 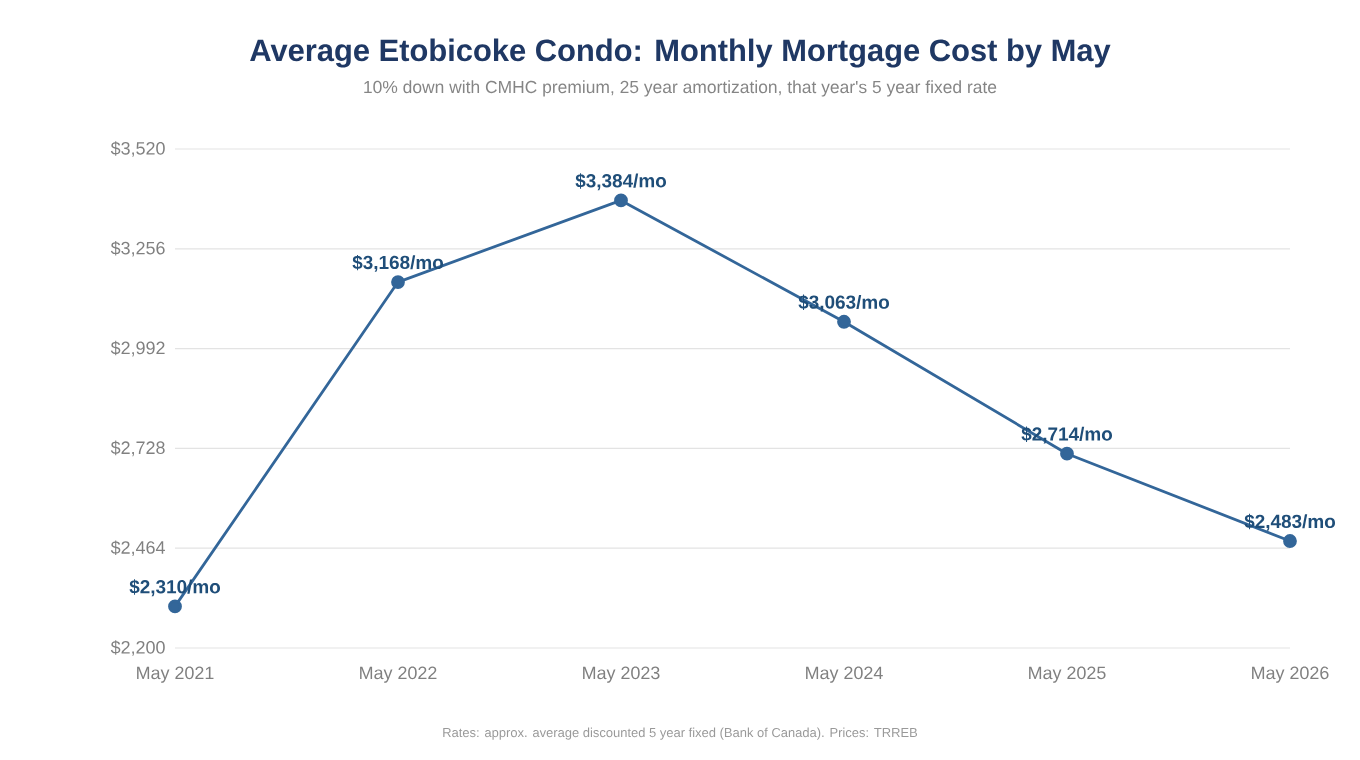 I want to click on data-label: $2,483/mo, so click(x=1289, y=522).